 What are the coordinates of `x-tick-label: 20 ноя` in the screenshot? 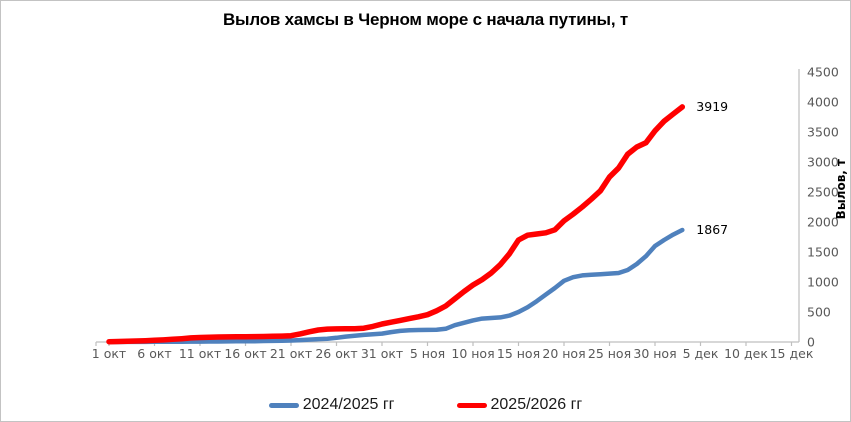 It's located at (563, 353).